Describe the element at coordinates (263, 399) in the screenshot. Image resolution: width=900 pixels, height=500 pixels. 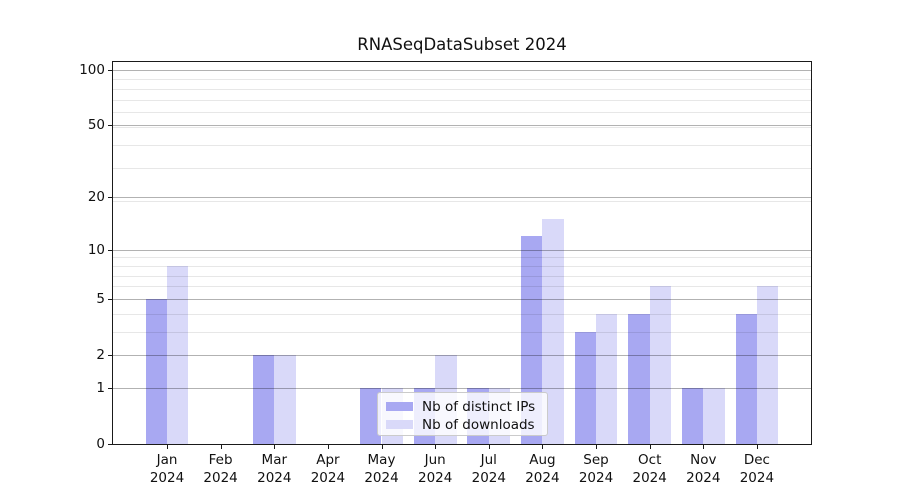
I see `bar-distinct-ips-mar` at that location.